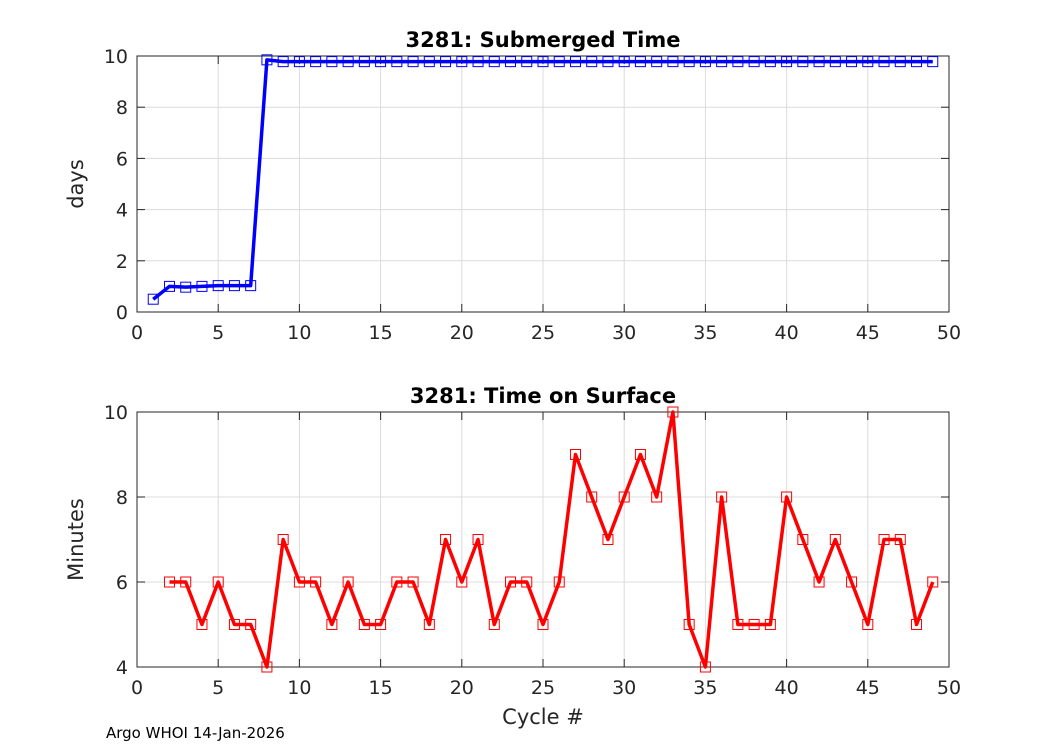  I want to click on y-axis-label: Minutes, so click(76, 539).